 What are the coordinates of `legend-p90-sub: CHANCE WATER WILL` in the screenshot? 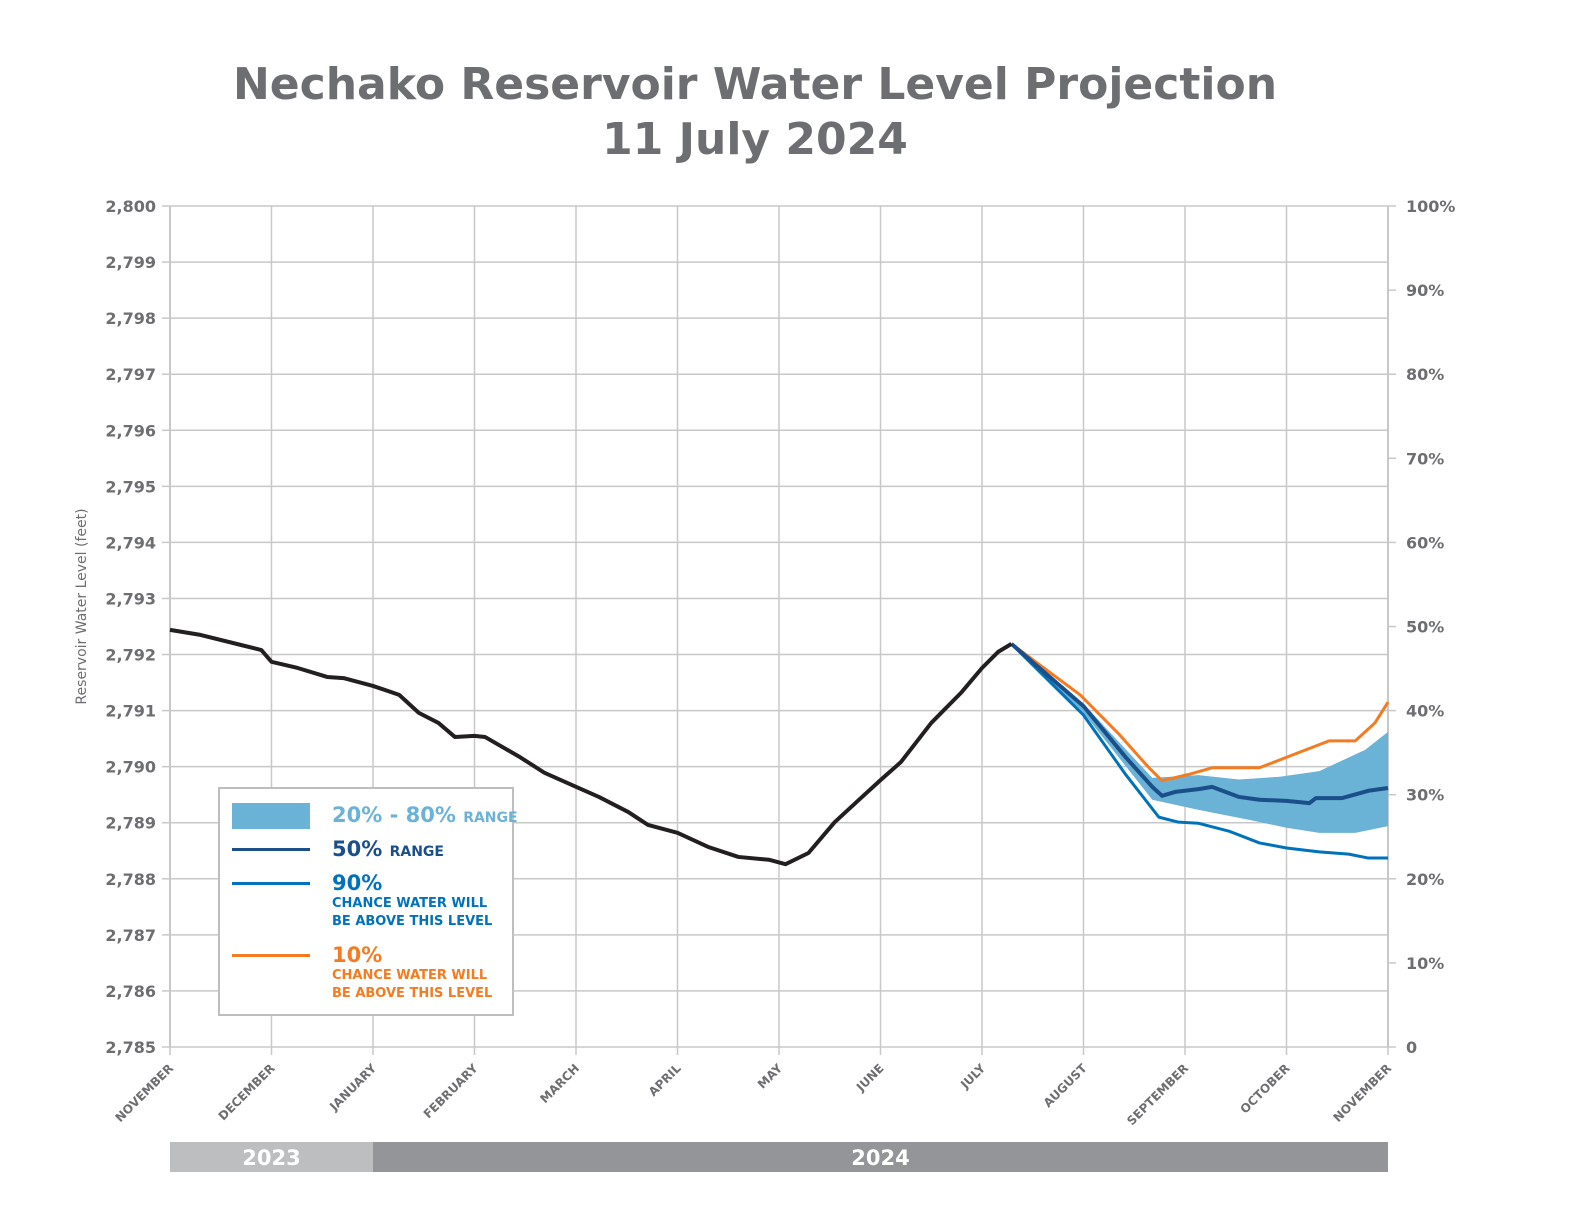 It's located at (410, 903).